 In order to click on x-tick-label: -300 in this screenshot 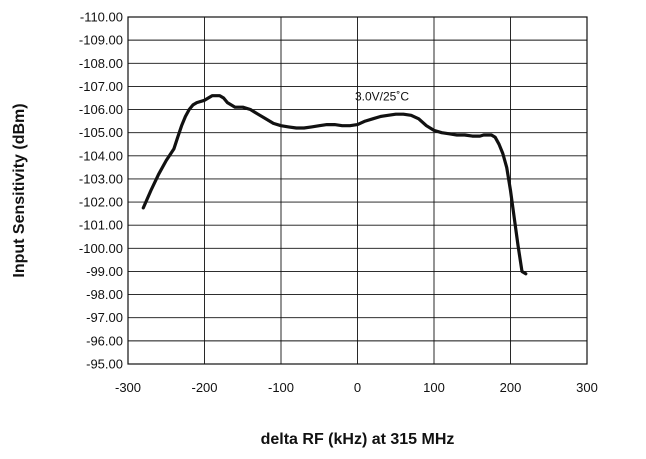, I will do `click(128, 387)`.